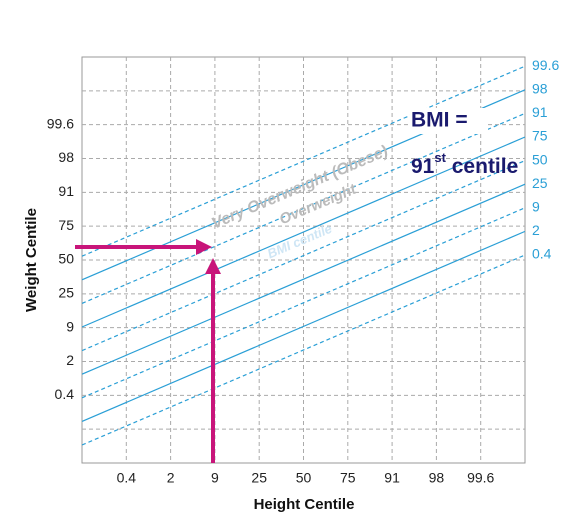  I want to click on label-bg, so click(449, 121).